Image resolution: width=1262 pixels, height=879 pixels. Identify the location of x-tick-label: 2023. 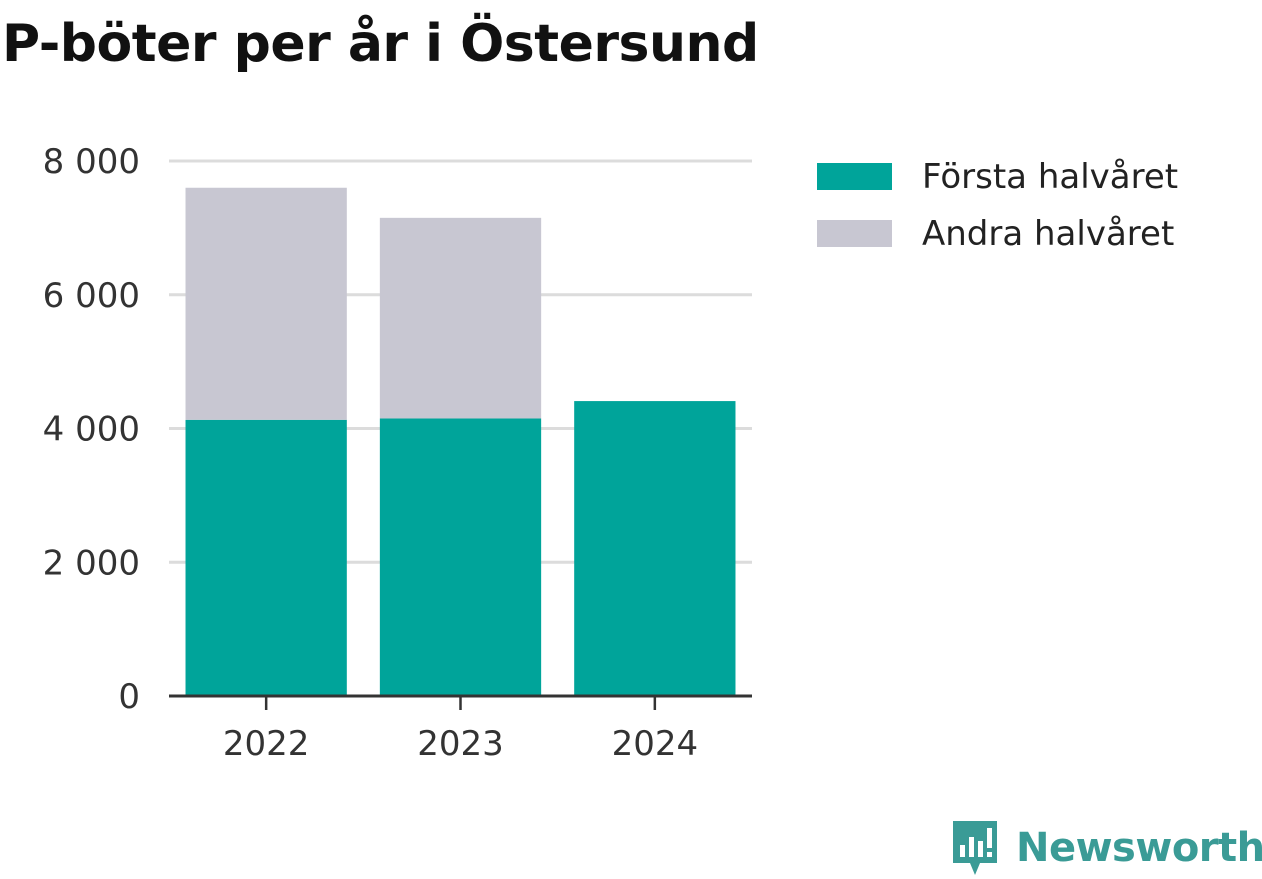
(460, 744).